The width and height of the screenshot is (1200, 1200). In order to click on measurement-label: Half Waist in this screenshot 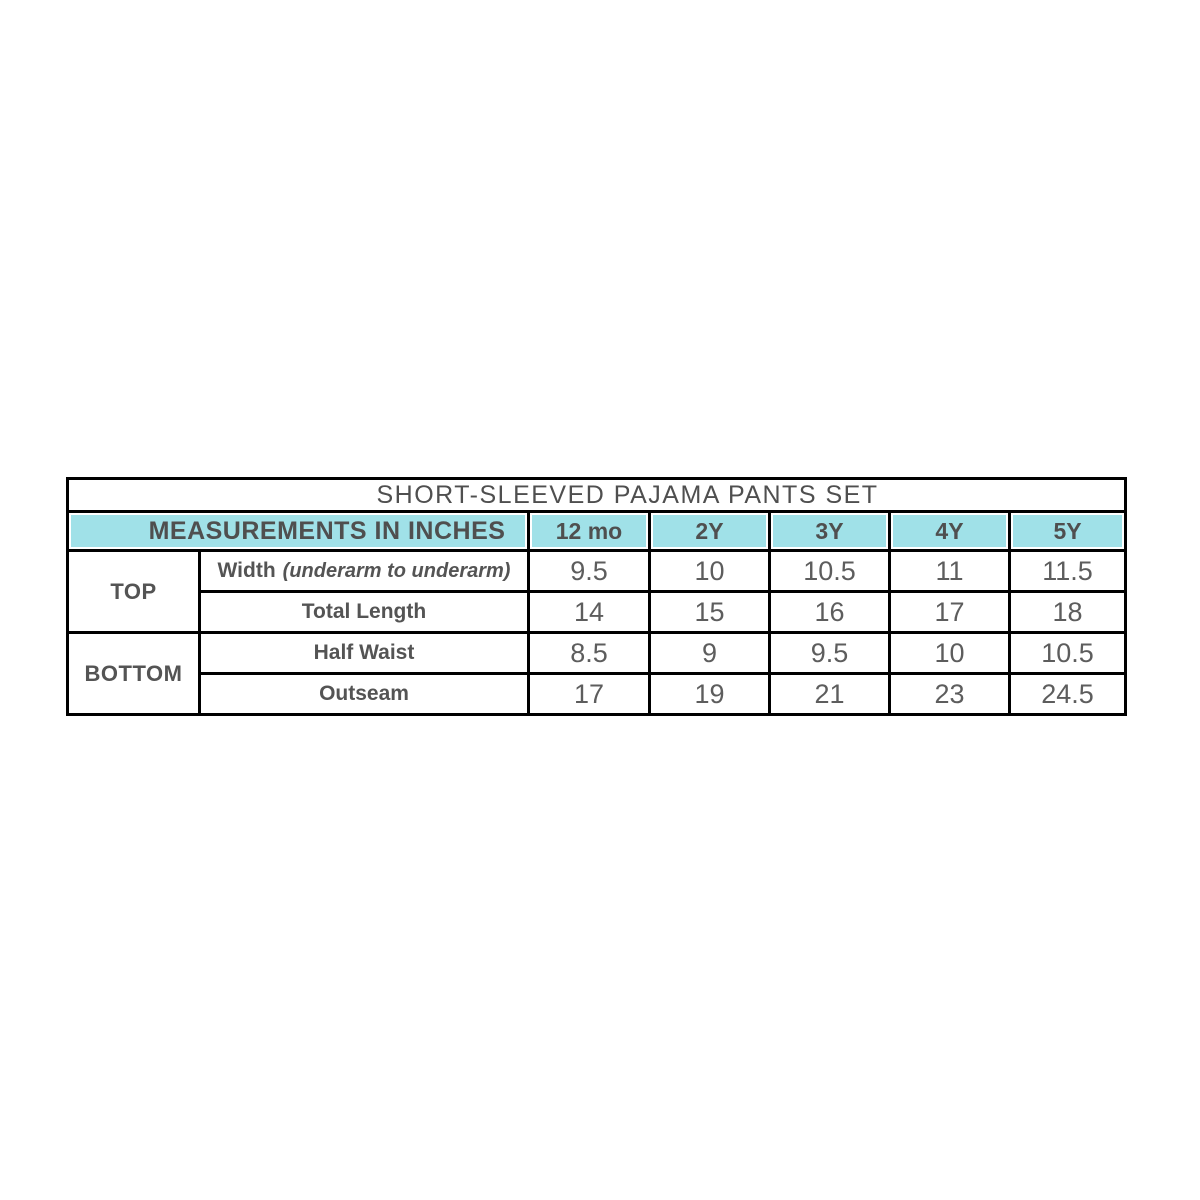, I will do `click(364, 652)`.